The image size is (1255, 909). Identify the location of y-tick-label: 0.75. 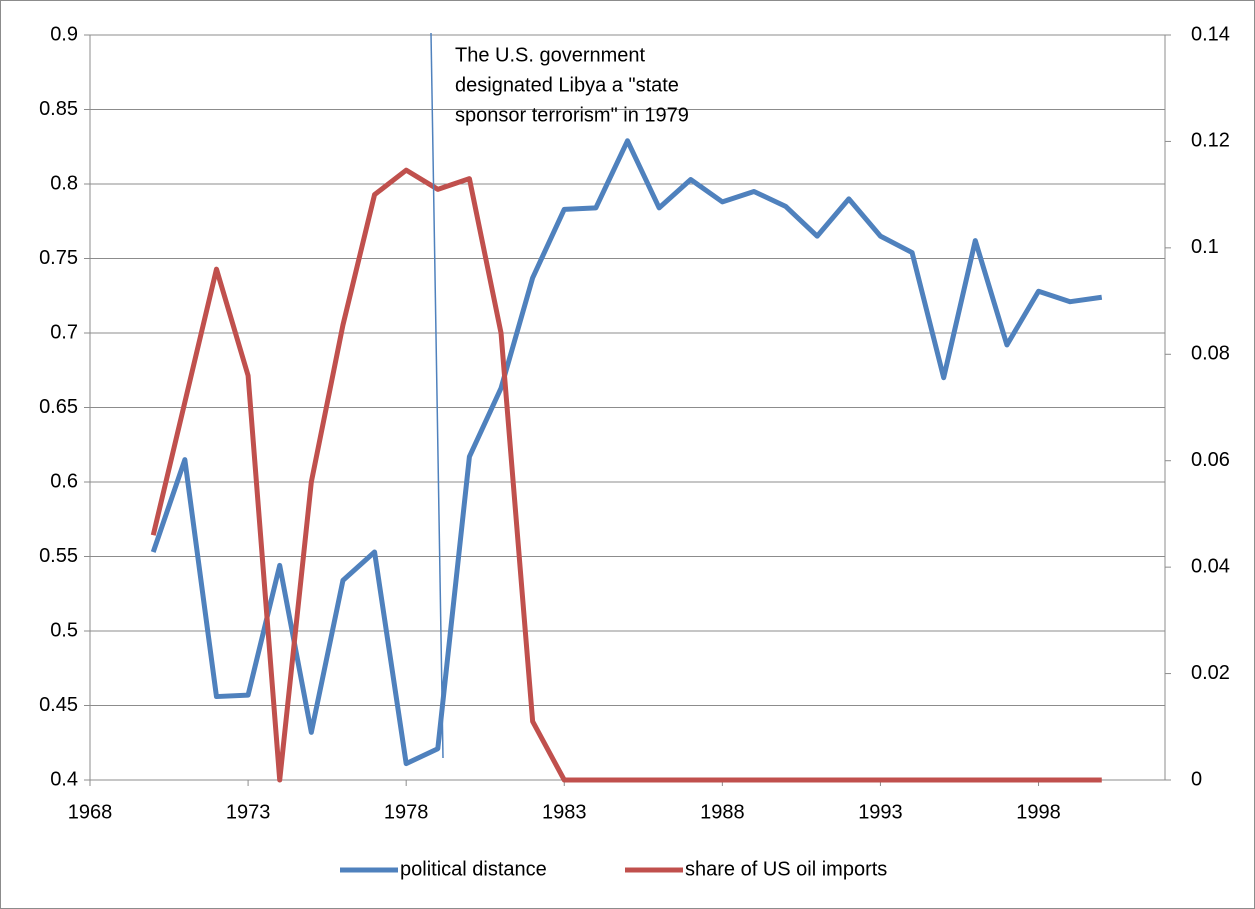
(58, 258).